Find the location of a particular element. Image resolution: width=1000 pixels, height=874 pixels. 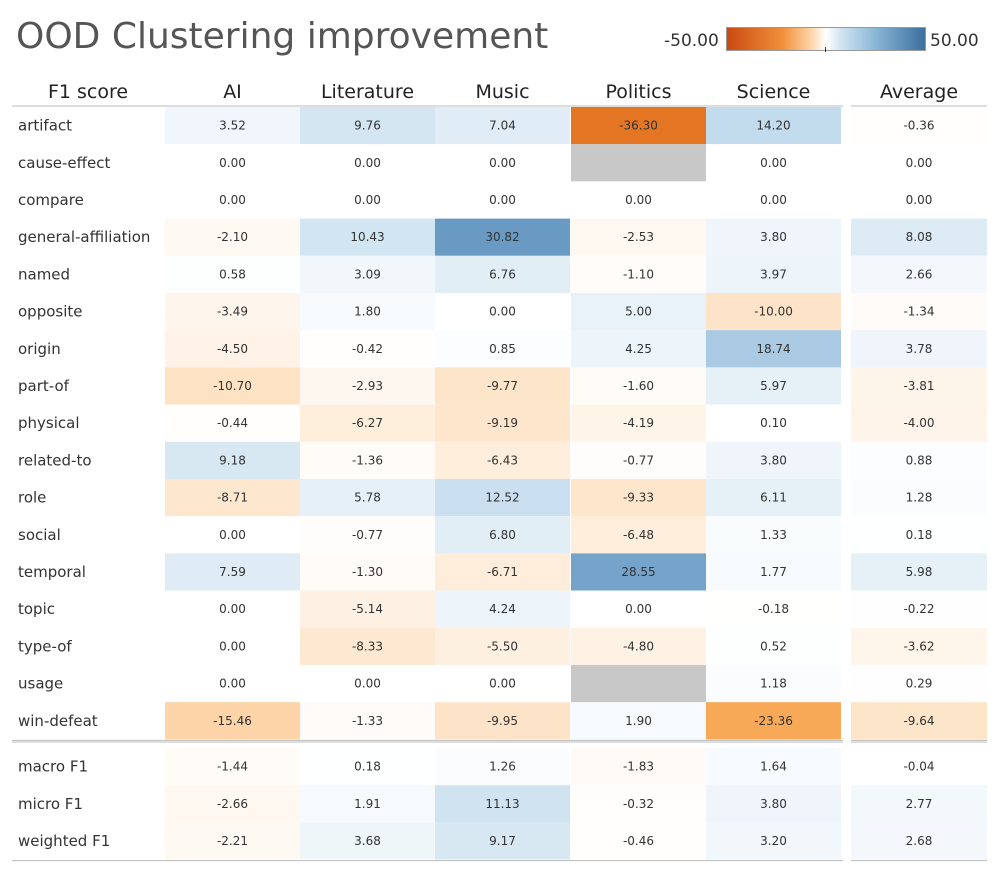

cell-value-compare-average: 0.00 is located at coordinates (919, 200).